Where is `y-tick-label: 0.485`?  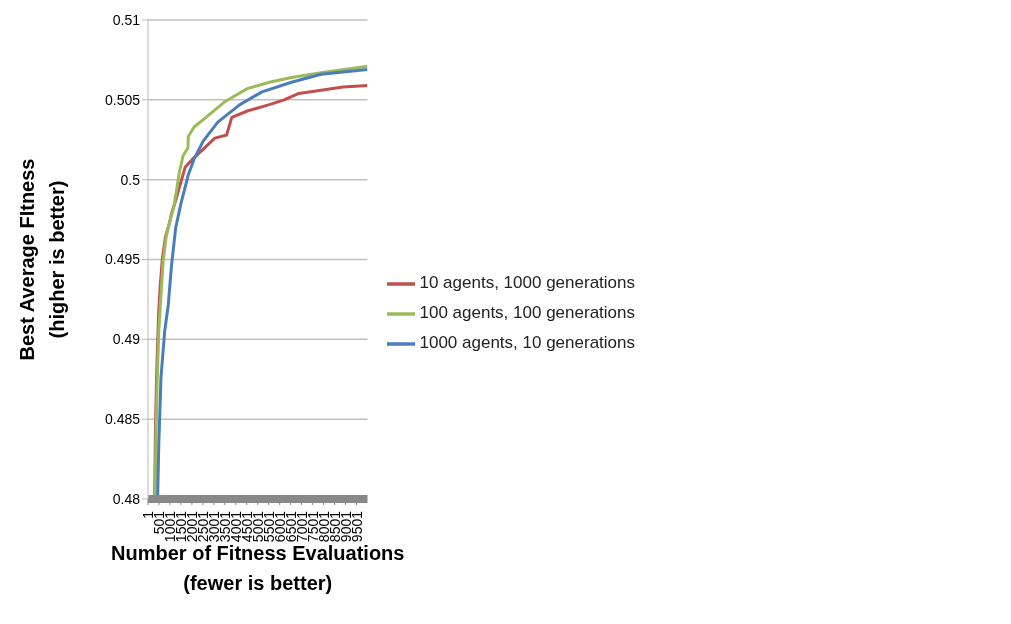
y-tick-label: 0.485 is located at coordinates (122, 419).